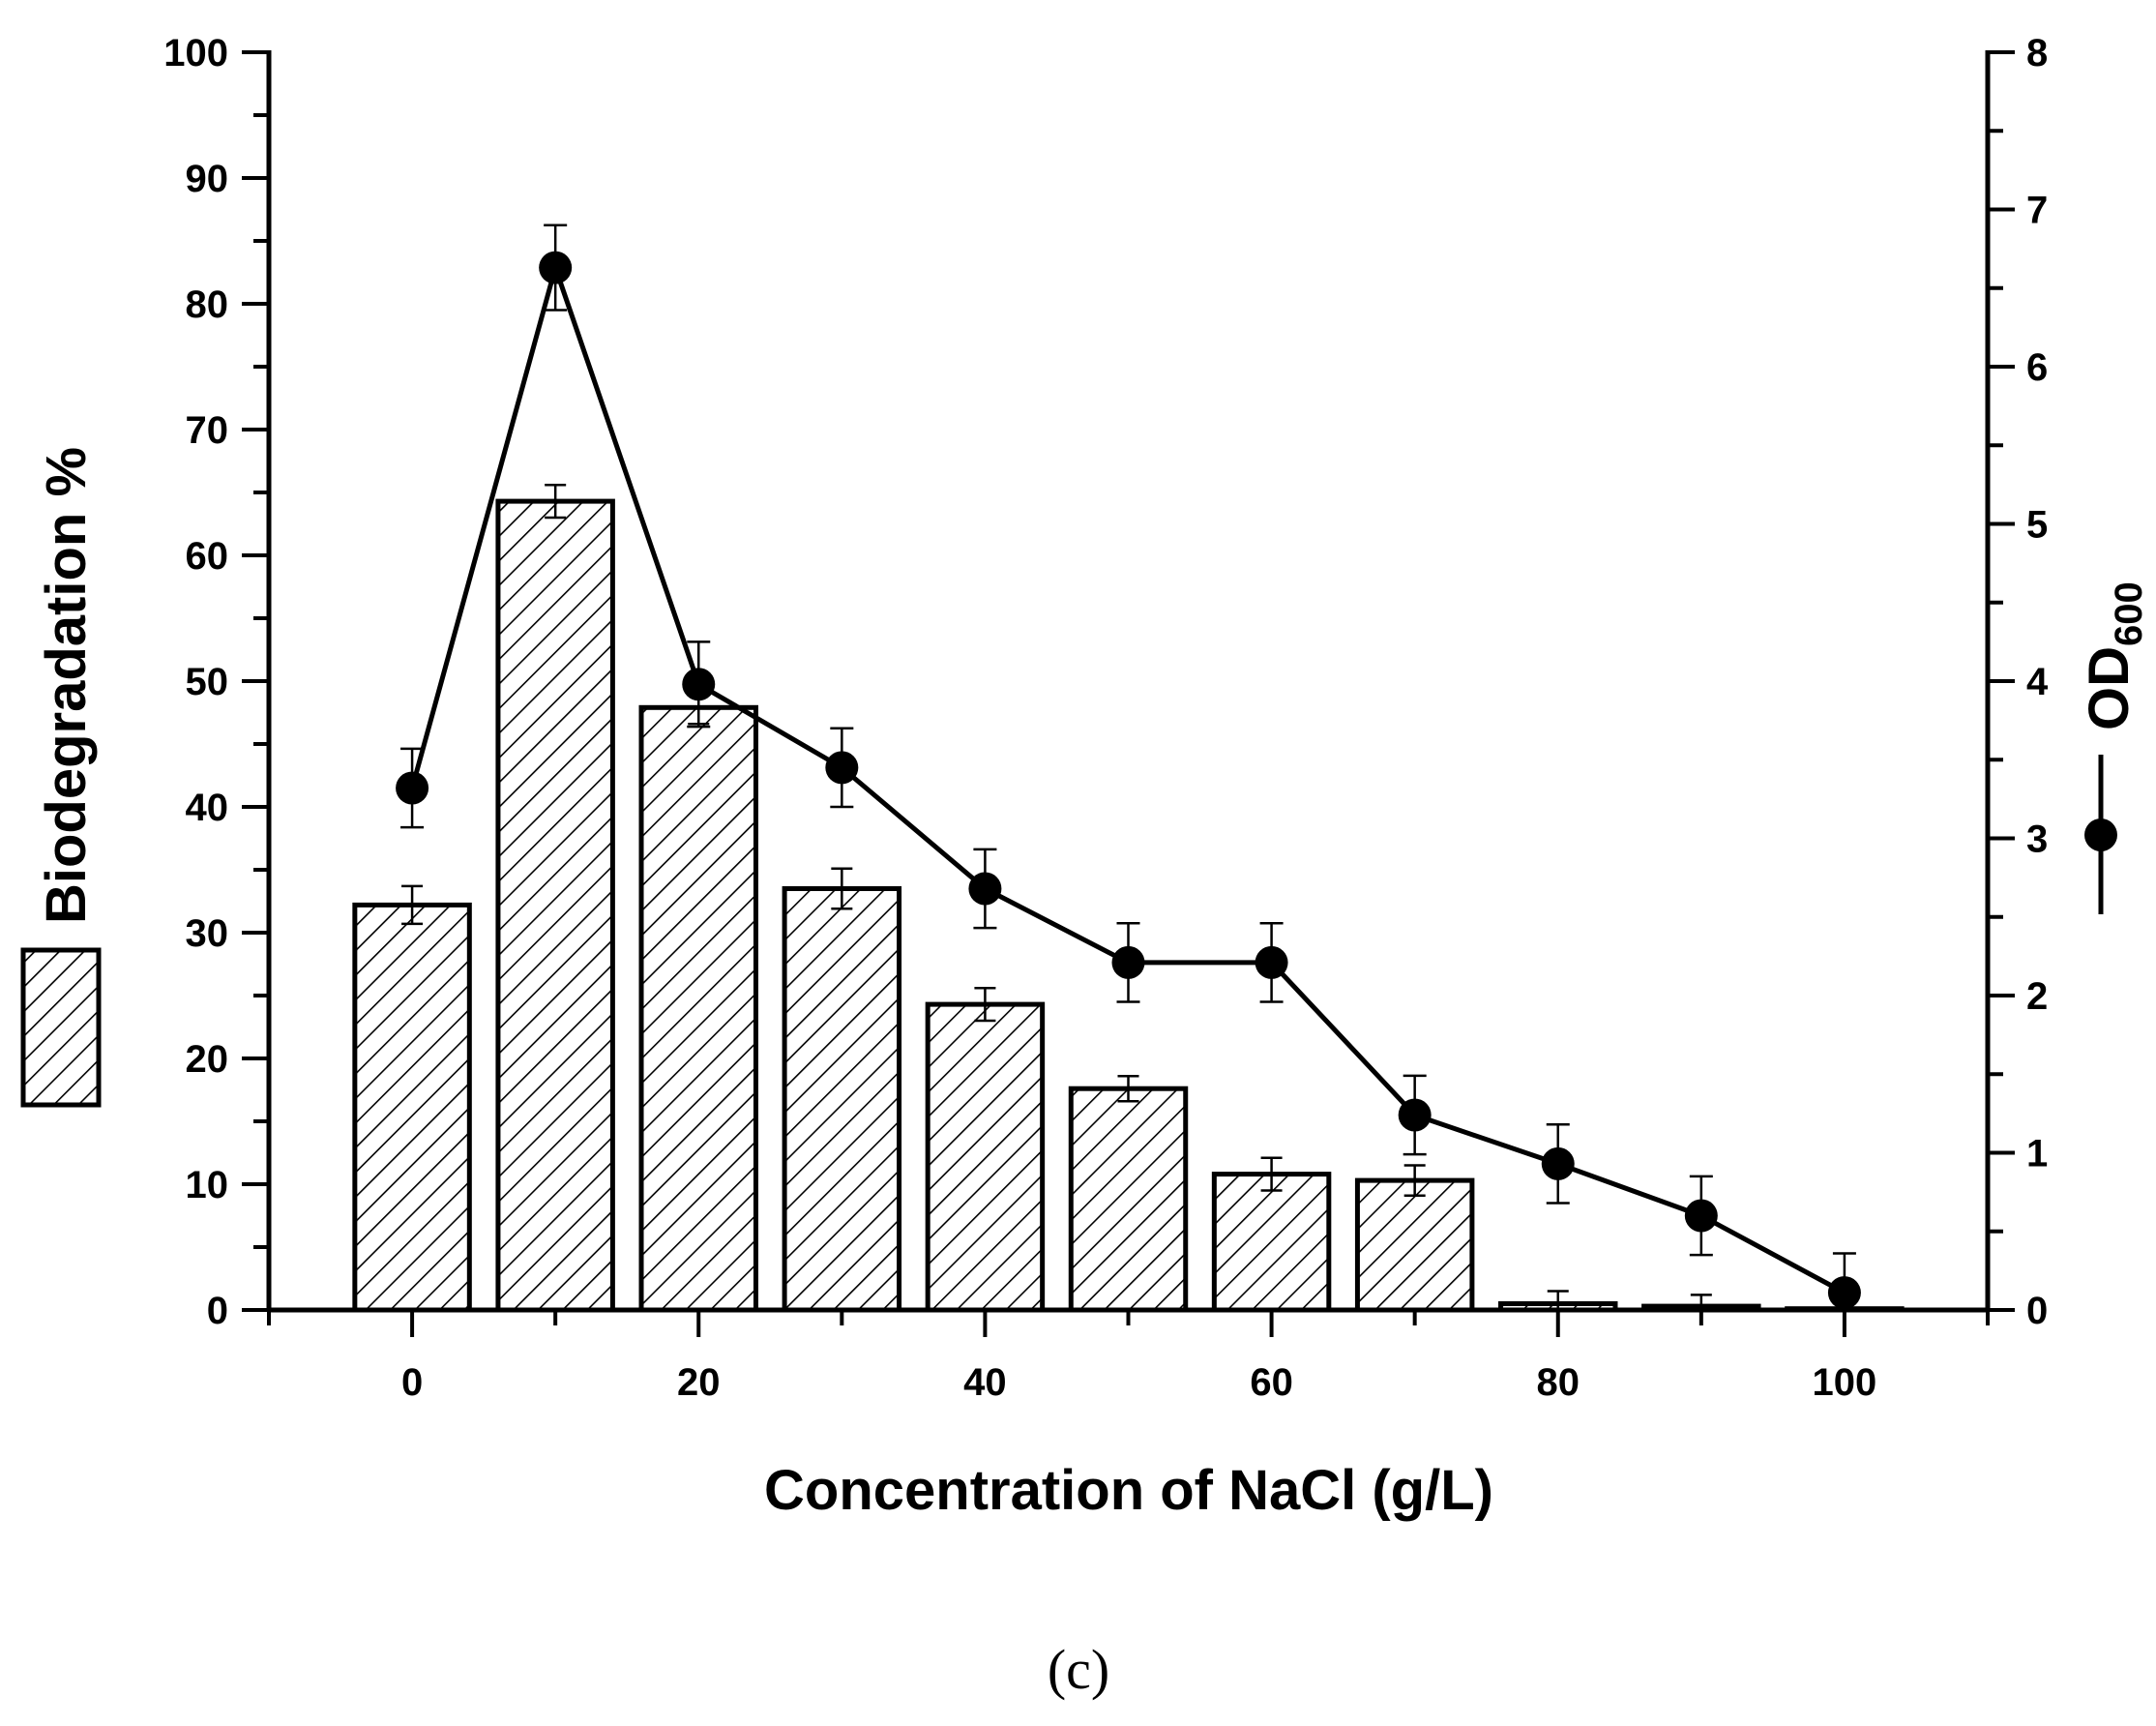 This screenshot has height=1726, width=2156. Describe the element at coordinates (2037, 997) in the screenshot. I see `y-right-tick-label-2: 2` at that location.